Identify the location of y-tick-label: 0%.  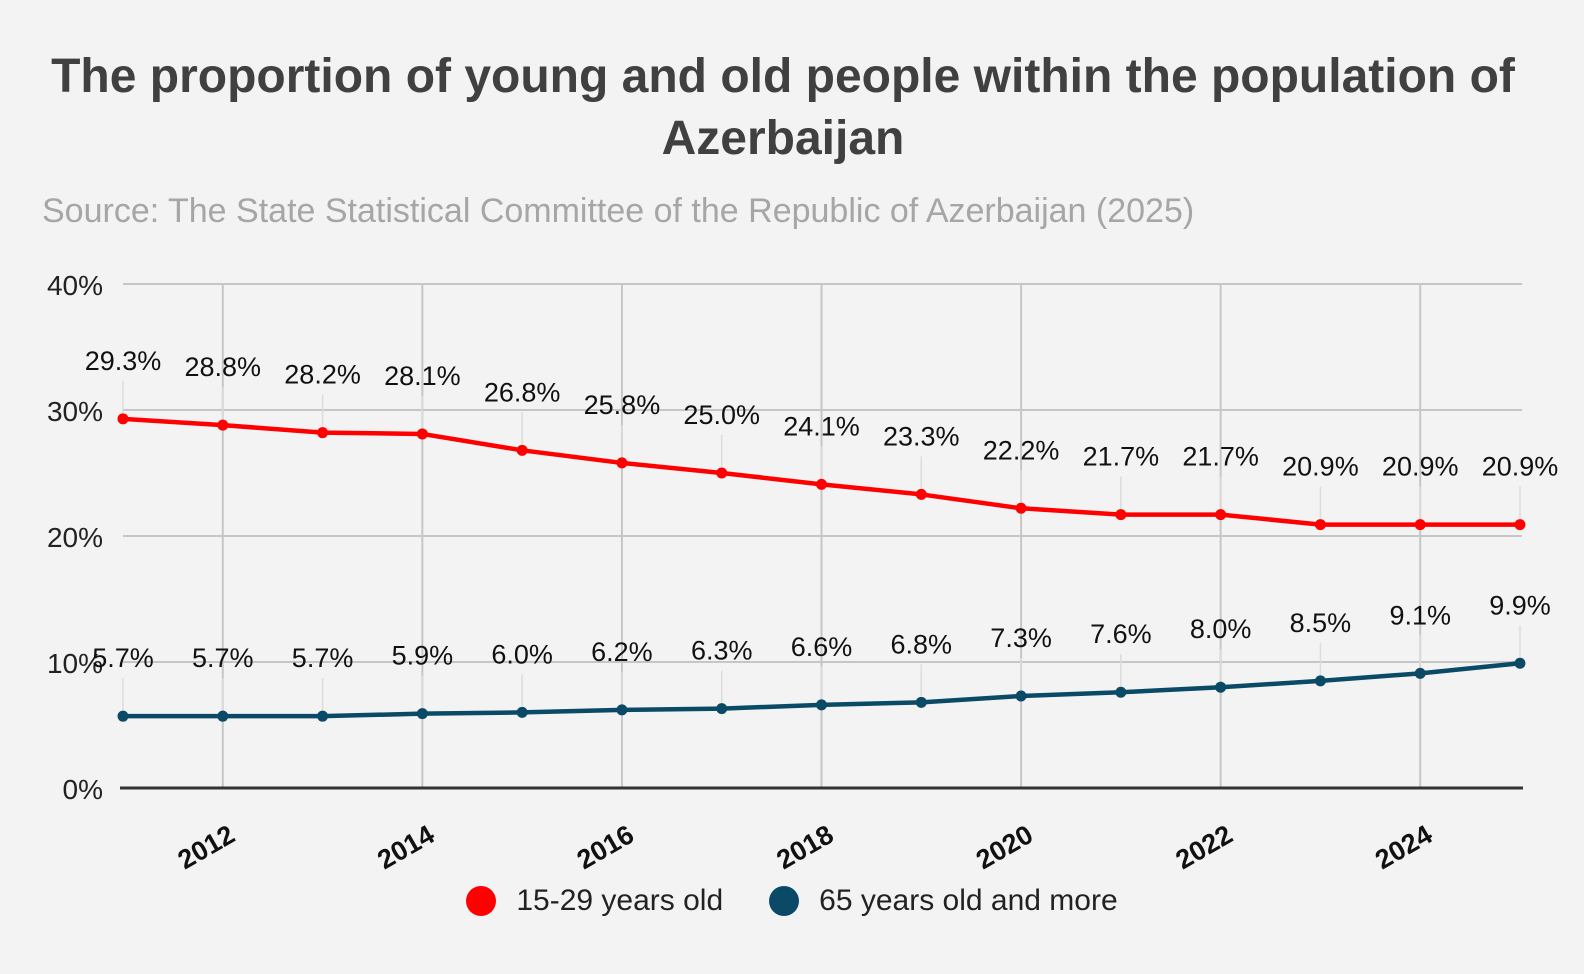
(83, 789).